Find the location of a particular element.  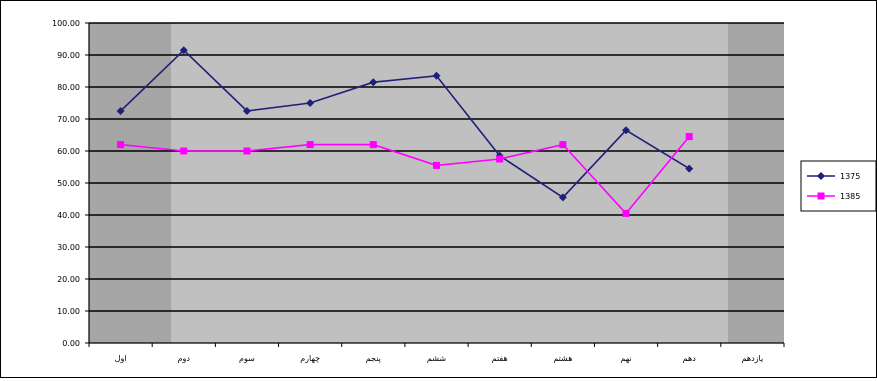

y-tick-label: 90.00 is located at coordinates (68, 55).